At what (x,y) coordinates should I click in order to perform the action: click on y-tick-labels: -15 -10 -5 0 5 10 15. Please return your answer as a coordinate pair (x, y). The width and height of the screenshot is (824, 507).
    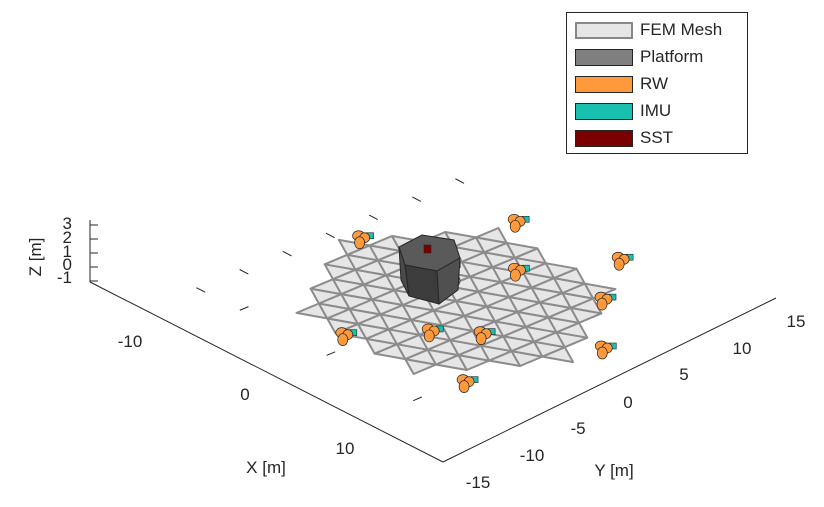
    Looking at the image, I should click on (636, 402).